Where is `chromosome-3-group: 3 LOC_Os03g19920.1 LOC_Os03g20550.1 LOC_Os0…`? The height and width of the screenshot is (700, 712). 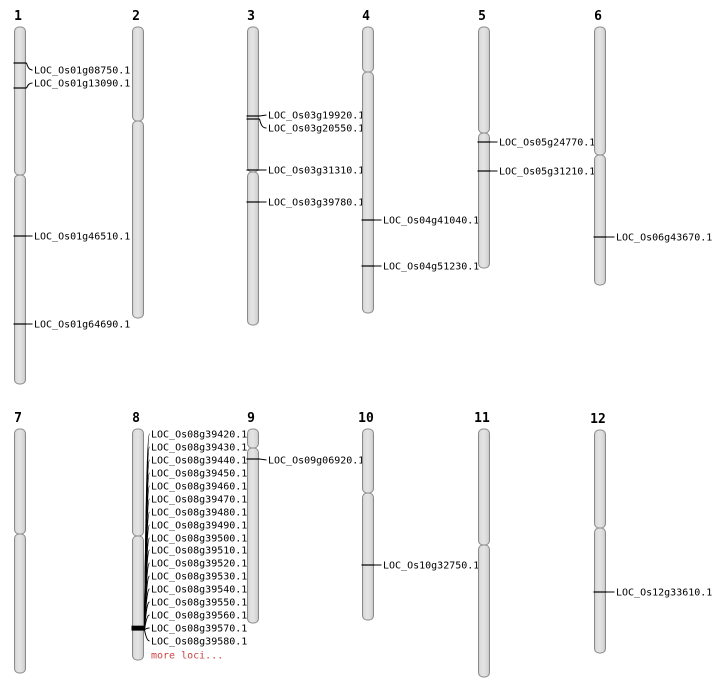
chromosome-3-group: 3 LOC_Os03g19920.1 LOC_Os03g20550.1 LOC_Os0… is located at coordinates (305, 167).